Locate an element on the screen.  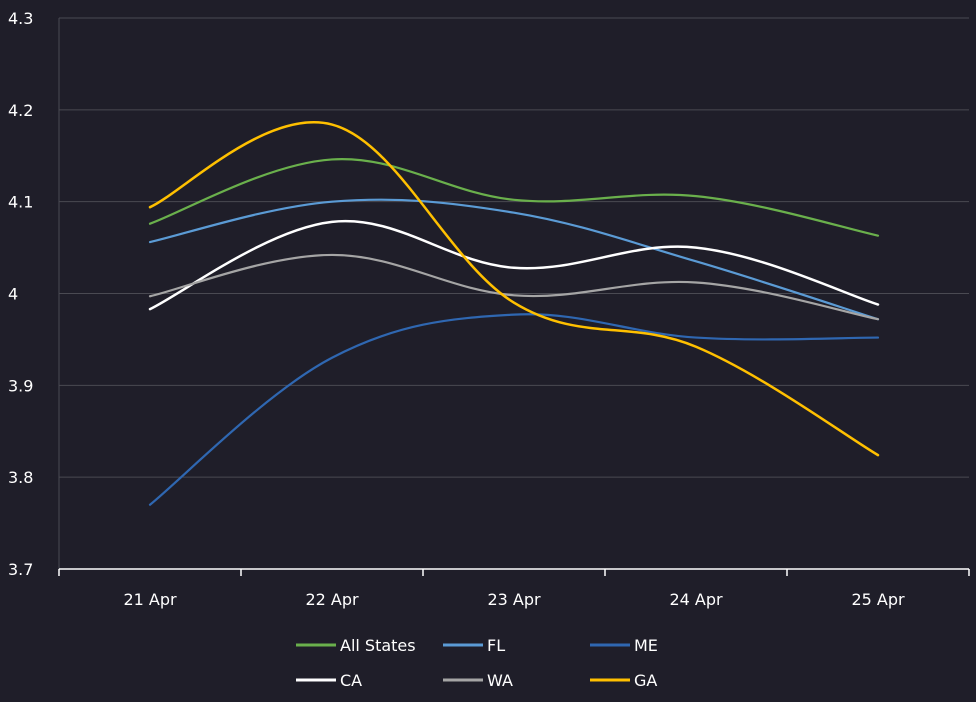
x-tick-label: 25 Apr is located at coordinates (878, 599).